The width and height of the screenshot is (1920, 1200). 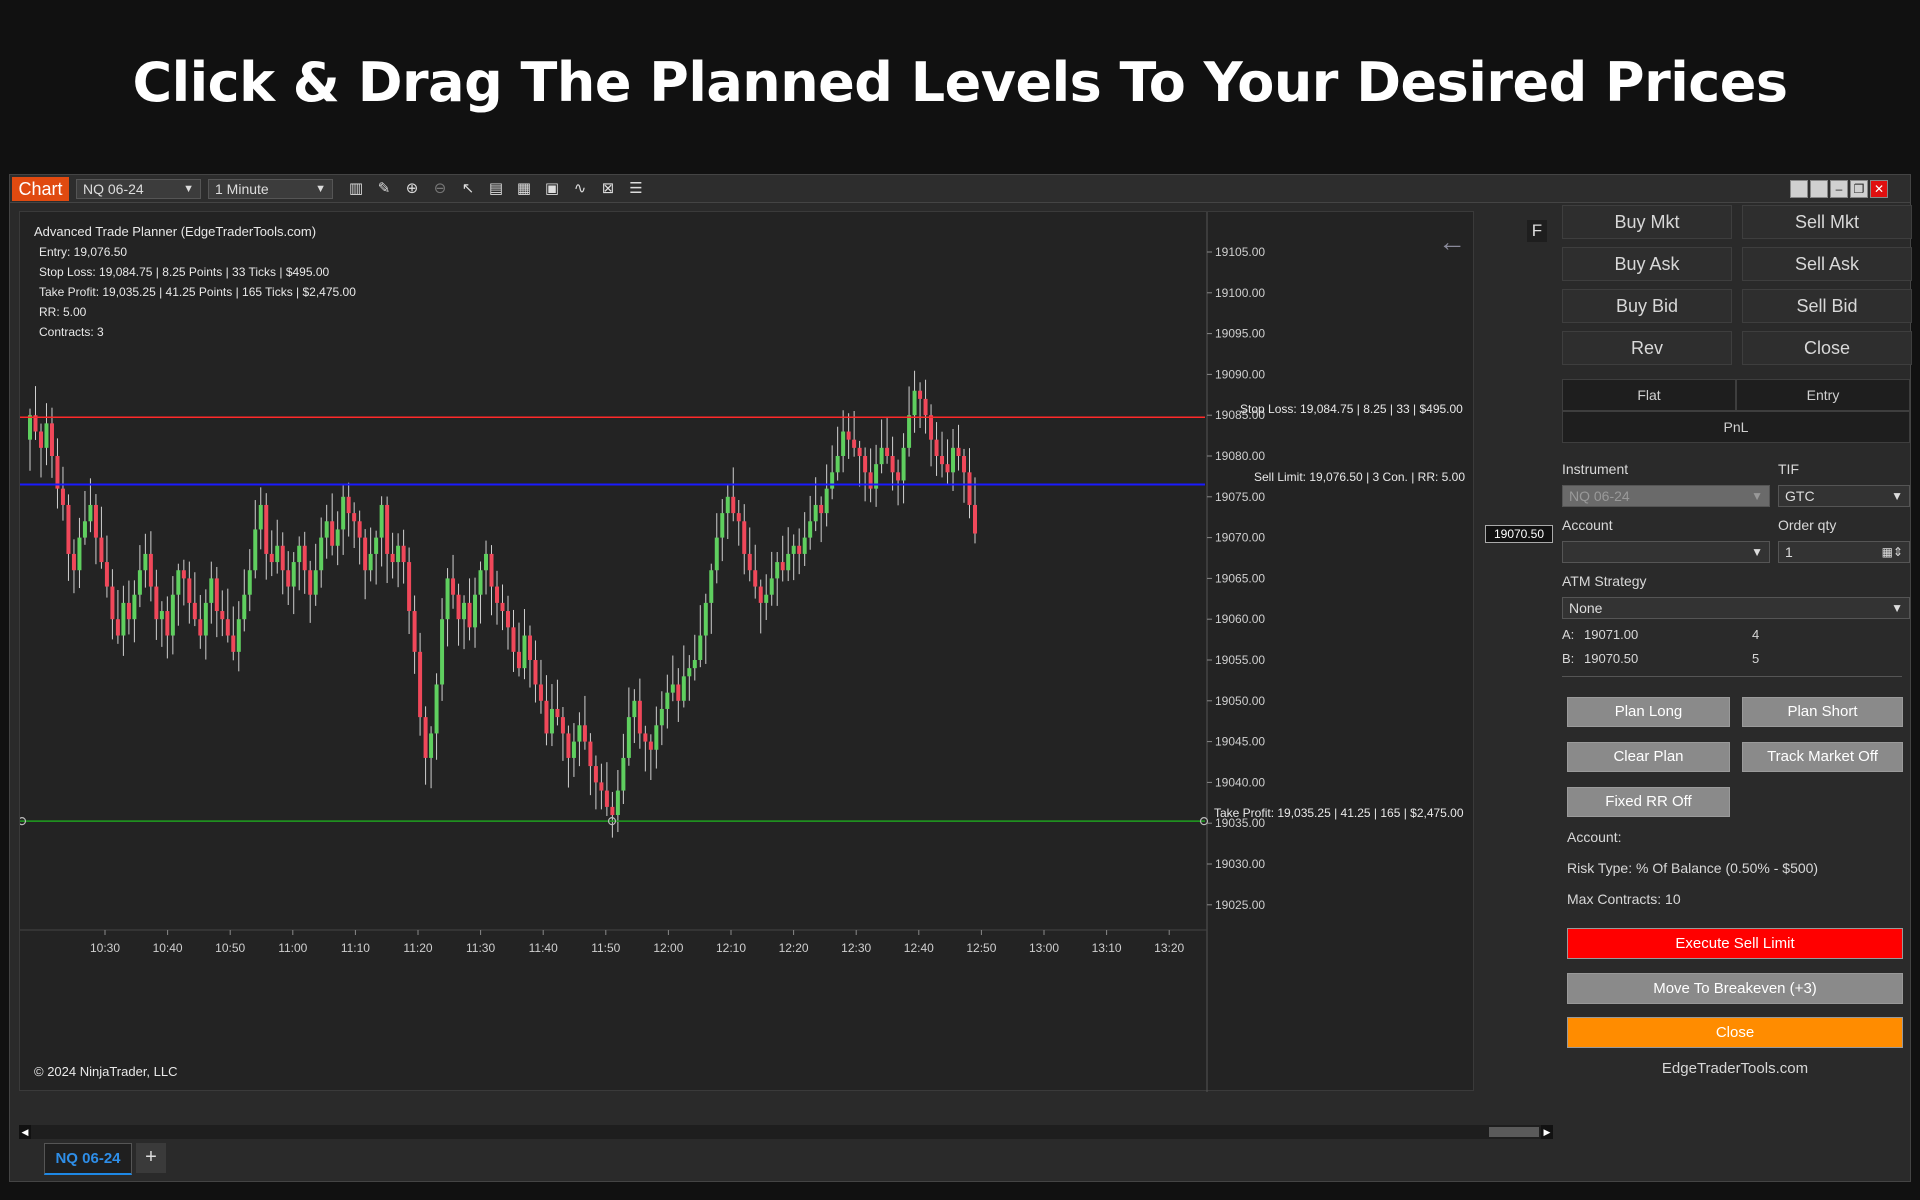 What do you see at coordinates (1827, 264) in the screenshot?
I see `sell-ask-button: Sell Ask` at bounding box center [1827, 264].